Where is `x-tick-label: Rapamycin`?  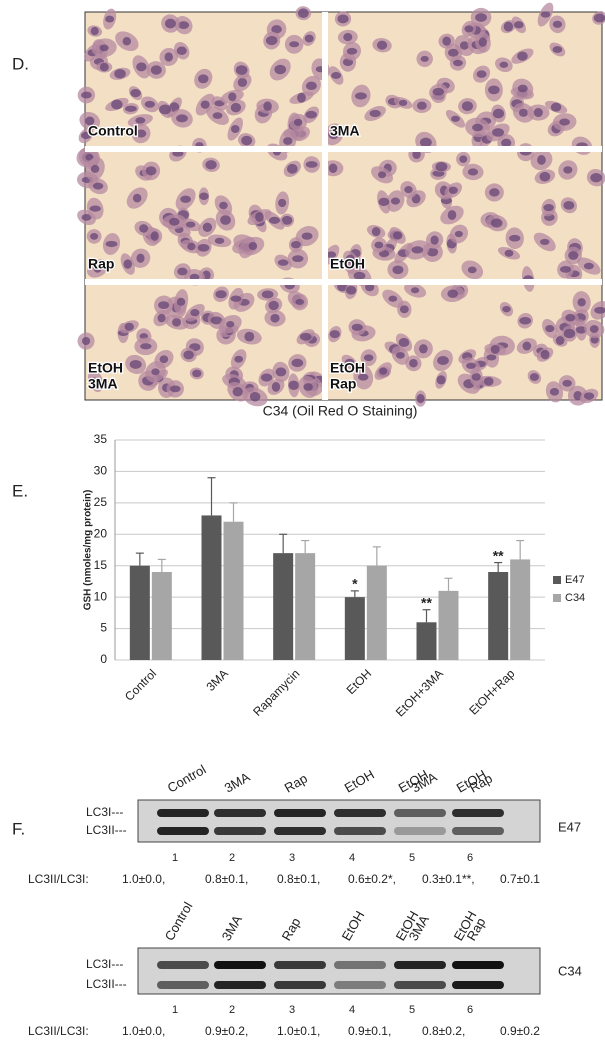
x-tick-label: Rapamycin is located at coordinates (276, 692).